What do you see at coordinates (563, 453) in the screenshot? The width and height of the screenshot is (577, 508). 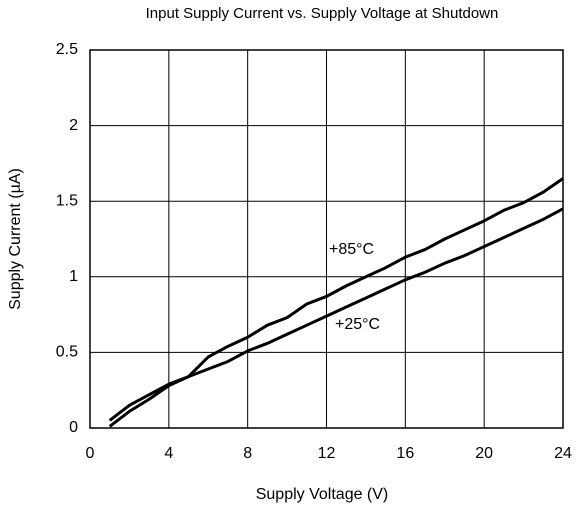 I see `x-tick-label: 24` at bounding box center [563, 453].